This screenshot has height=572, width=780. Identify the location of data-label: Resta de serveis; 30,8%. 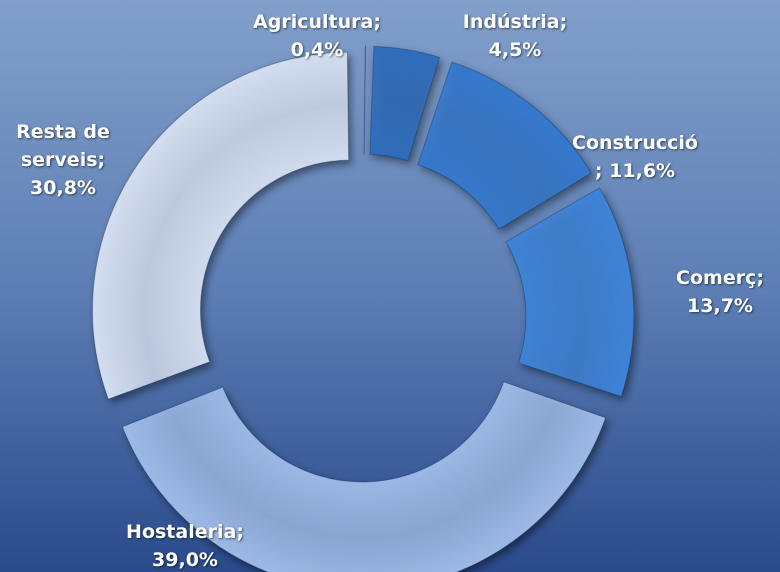
(63, 160).